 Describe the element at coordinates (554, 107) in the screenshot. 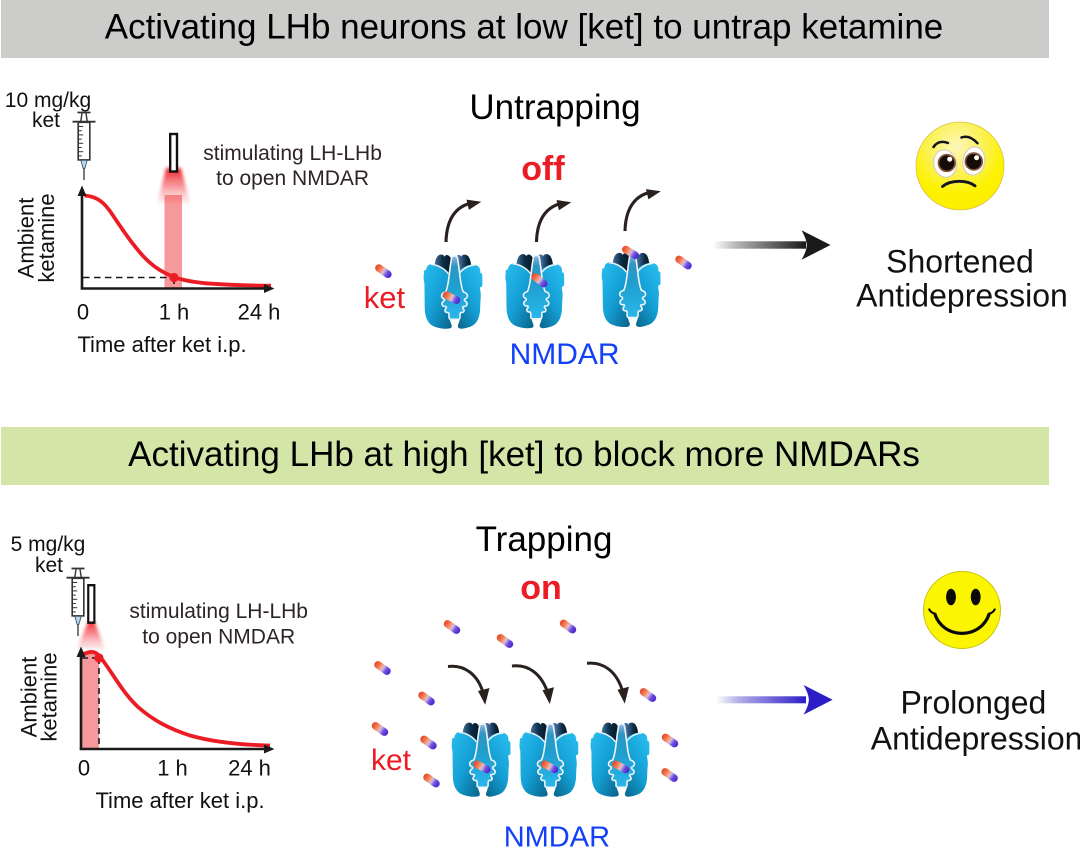

I see `svg-text: Untrapping` at that location.